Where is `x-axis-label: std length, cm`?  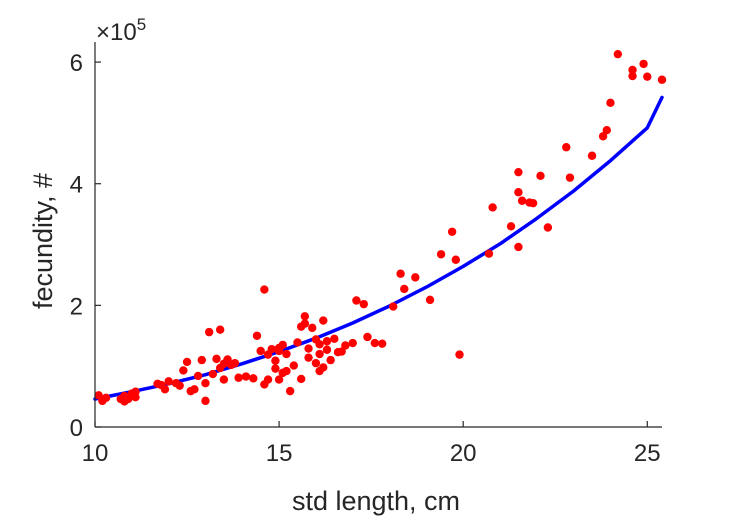
x-axis-label: std length, cm is located at coordinates (376, 501).